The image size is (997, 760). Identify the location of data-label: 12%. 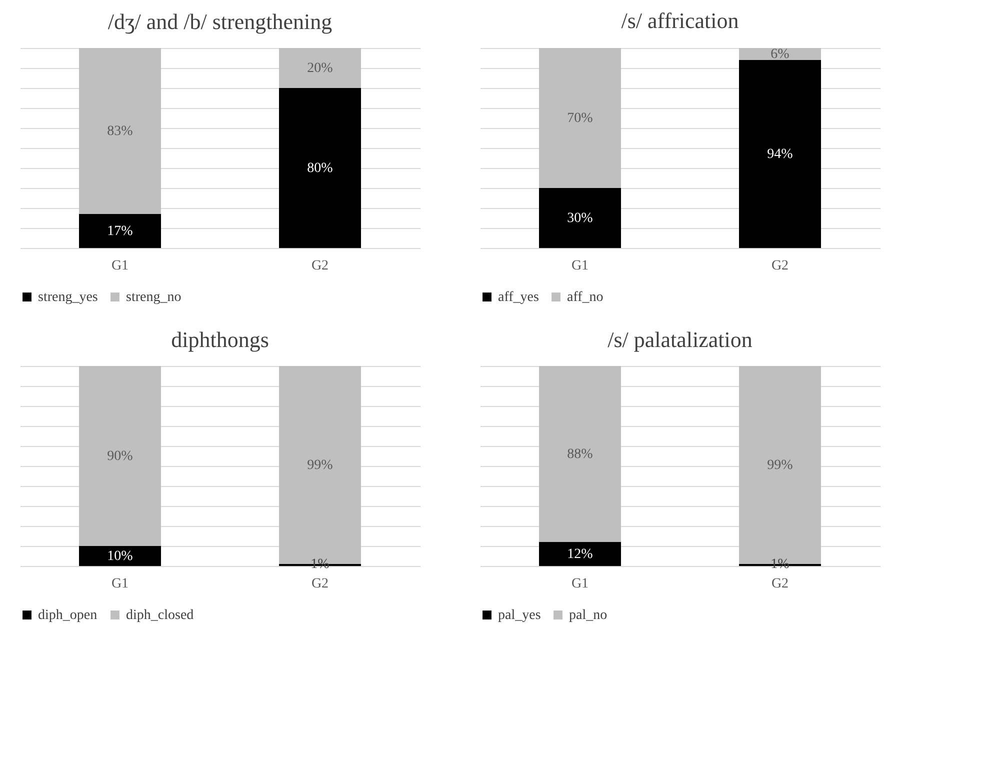
(580, 554).